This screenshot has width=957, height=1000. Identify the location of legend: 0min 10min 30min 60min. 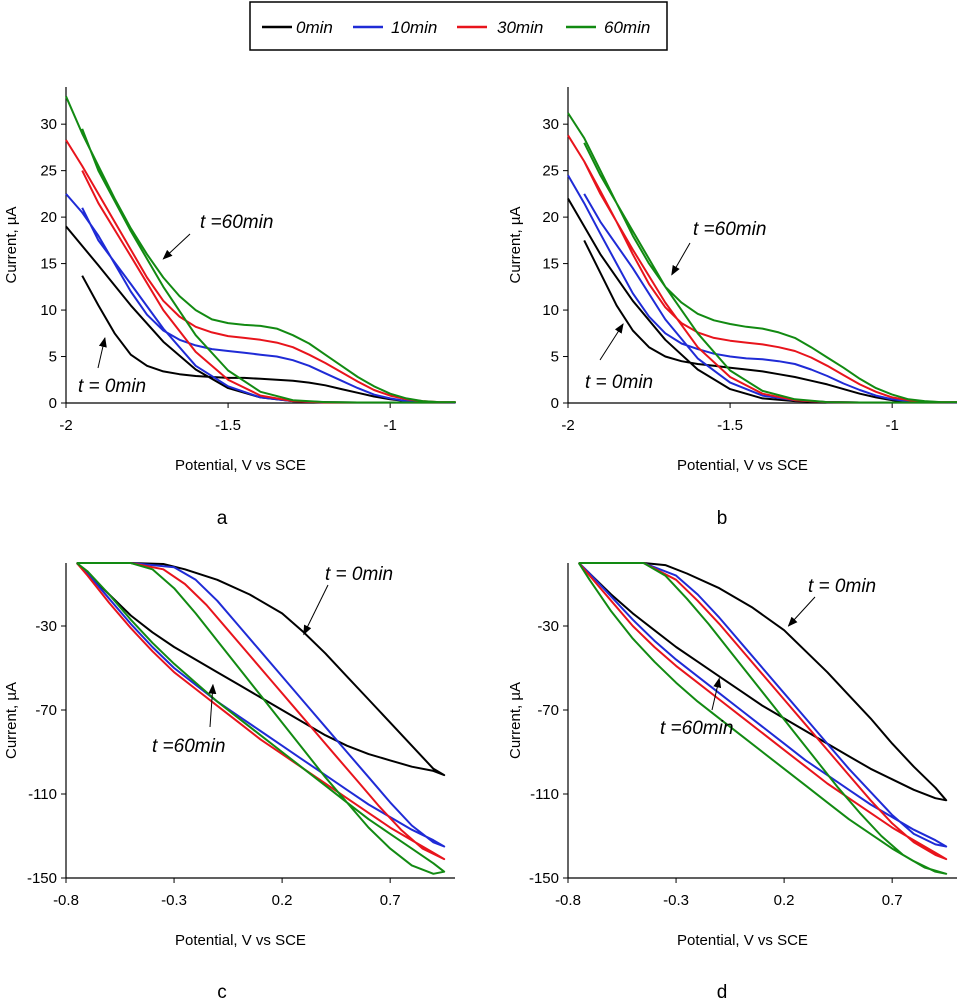
(458, 26).